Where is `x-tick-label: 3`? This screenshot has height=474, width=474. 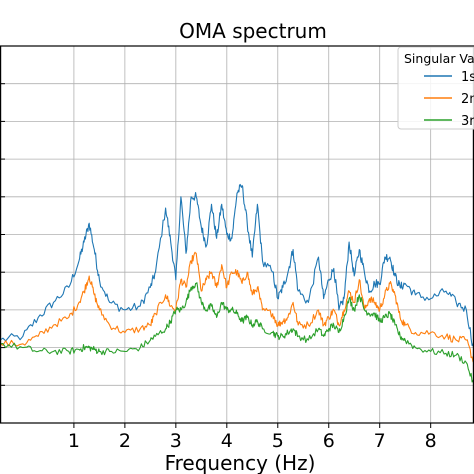
x-tick-label: 3 is located at coordinates (176, 441).